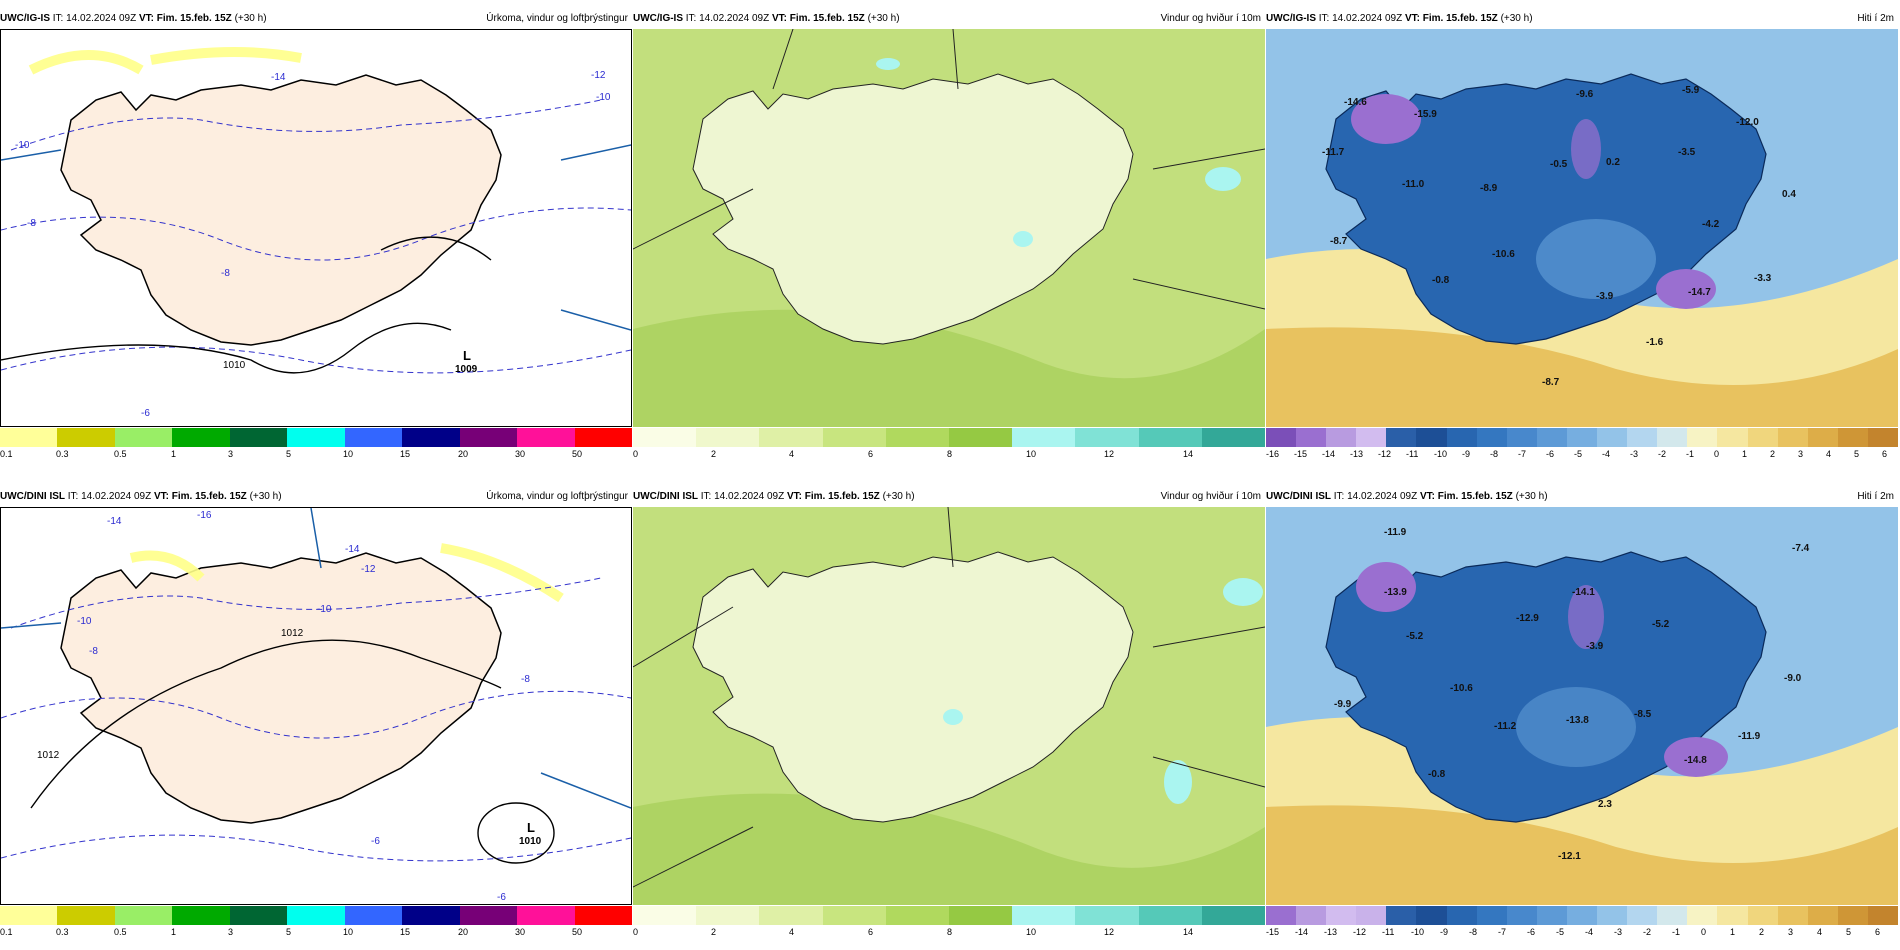  Describe the element at coordinates (1502, 932) in the screenshot. I see `colorbar-tick: -7` at that location.